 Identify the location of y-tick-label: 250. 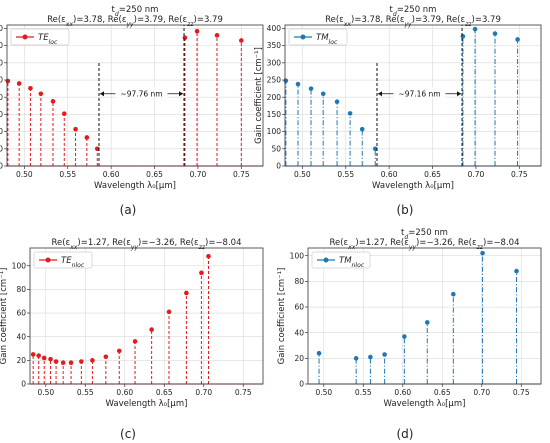
(1, 80).